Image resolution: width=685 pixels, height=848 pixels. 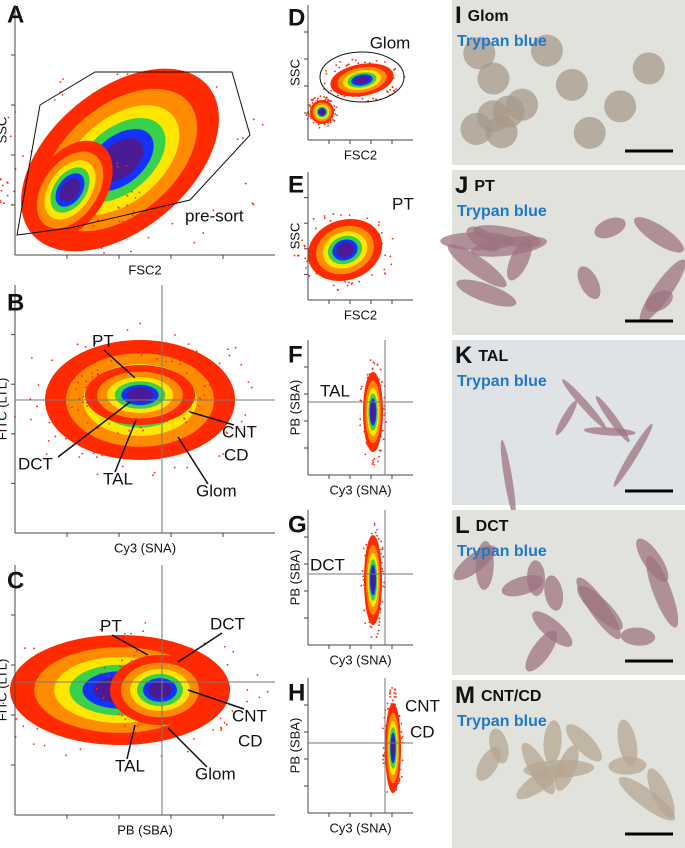 What do you see at coordinates (482, 15) in the screenshot?
I see `panel-letter: I Glom` at bounding box center [482, 15].